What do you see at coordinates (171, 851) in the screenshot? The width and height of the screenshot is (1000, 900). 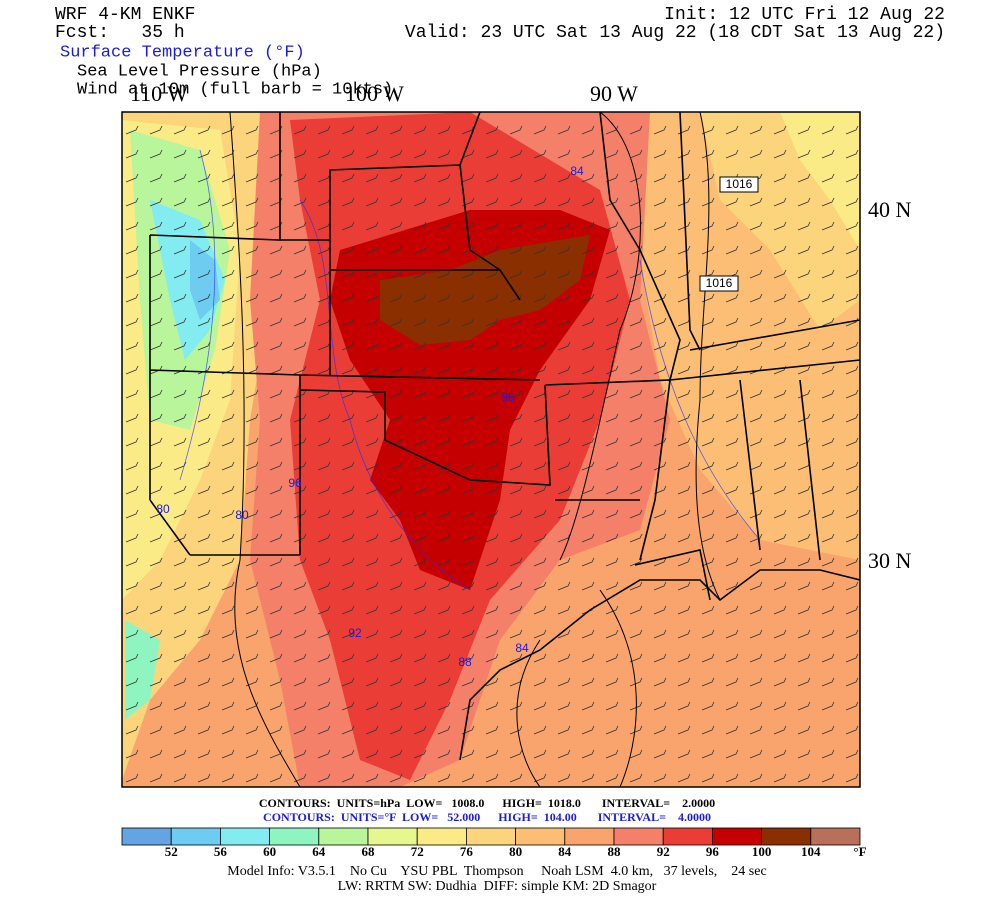 I see `colorbar-label: 52` at bounding box center [171, 851].